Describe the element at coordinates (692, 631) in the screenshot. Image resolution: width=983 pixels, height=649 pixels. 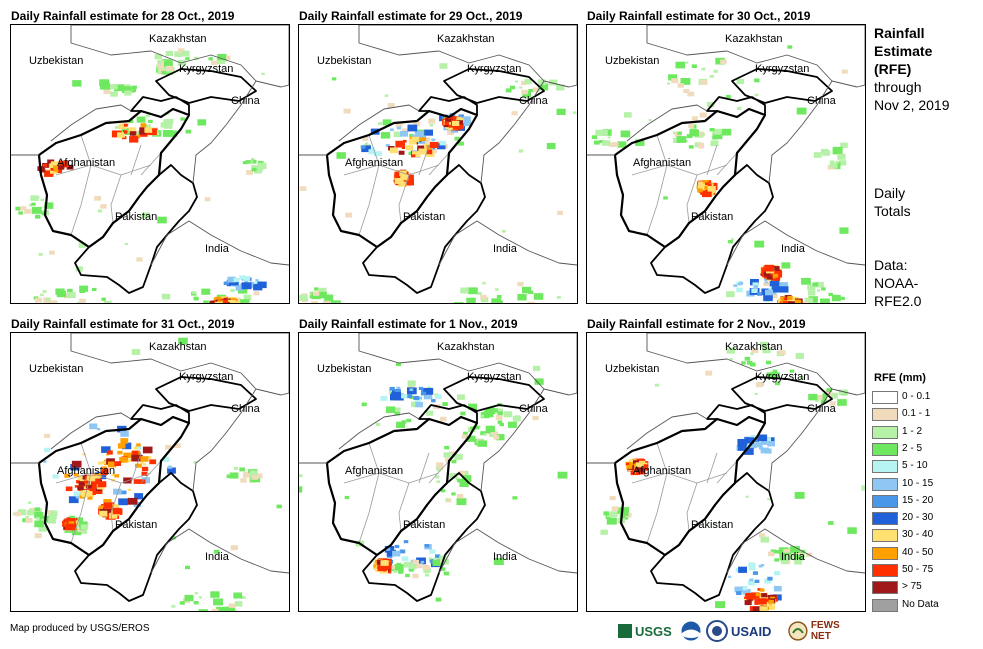
I see `noaa-logo` at that location.